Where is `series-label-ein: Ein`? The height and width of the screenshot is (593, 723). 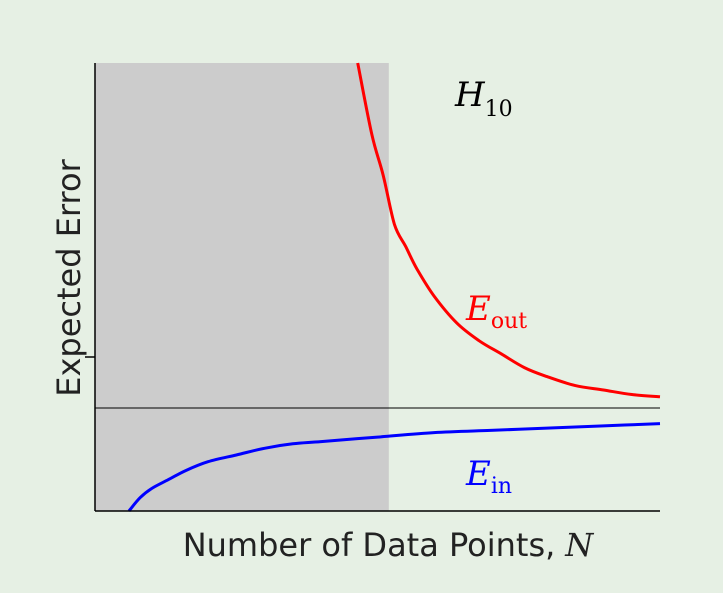 series-label-ein: Ein is located at coordinates (488, 476).